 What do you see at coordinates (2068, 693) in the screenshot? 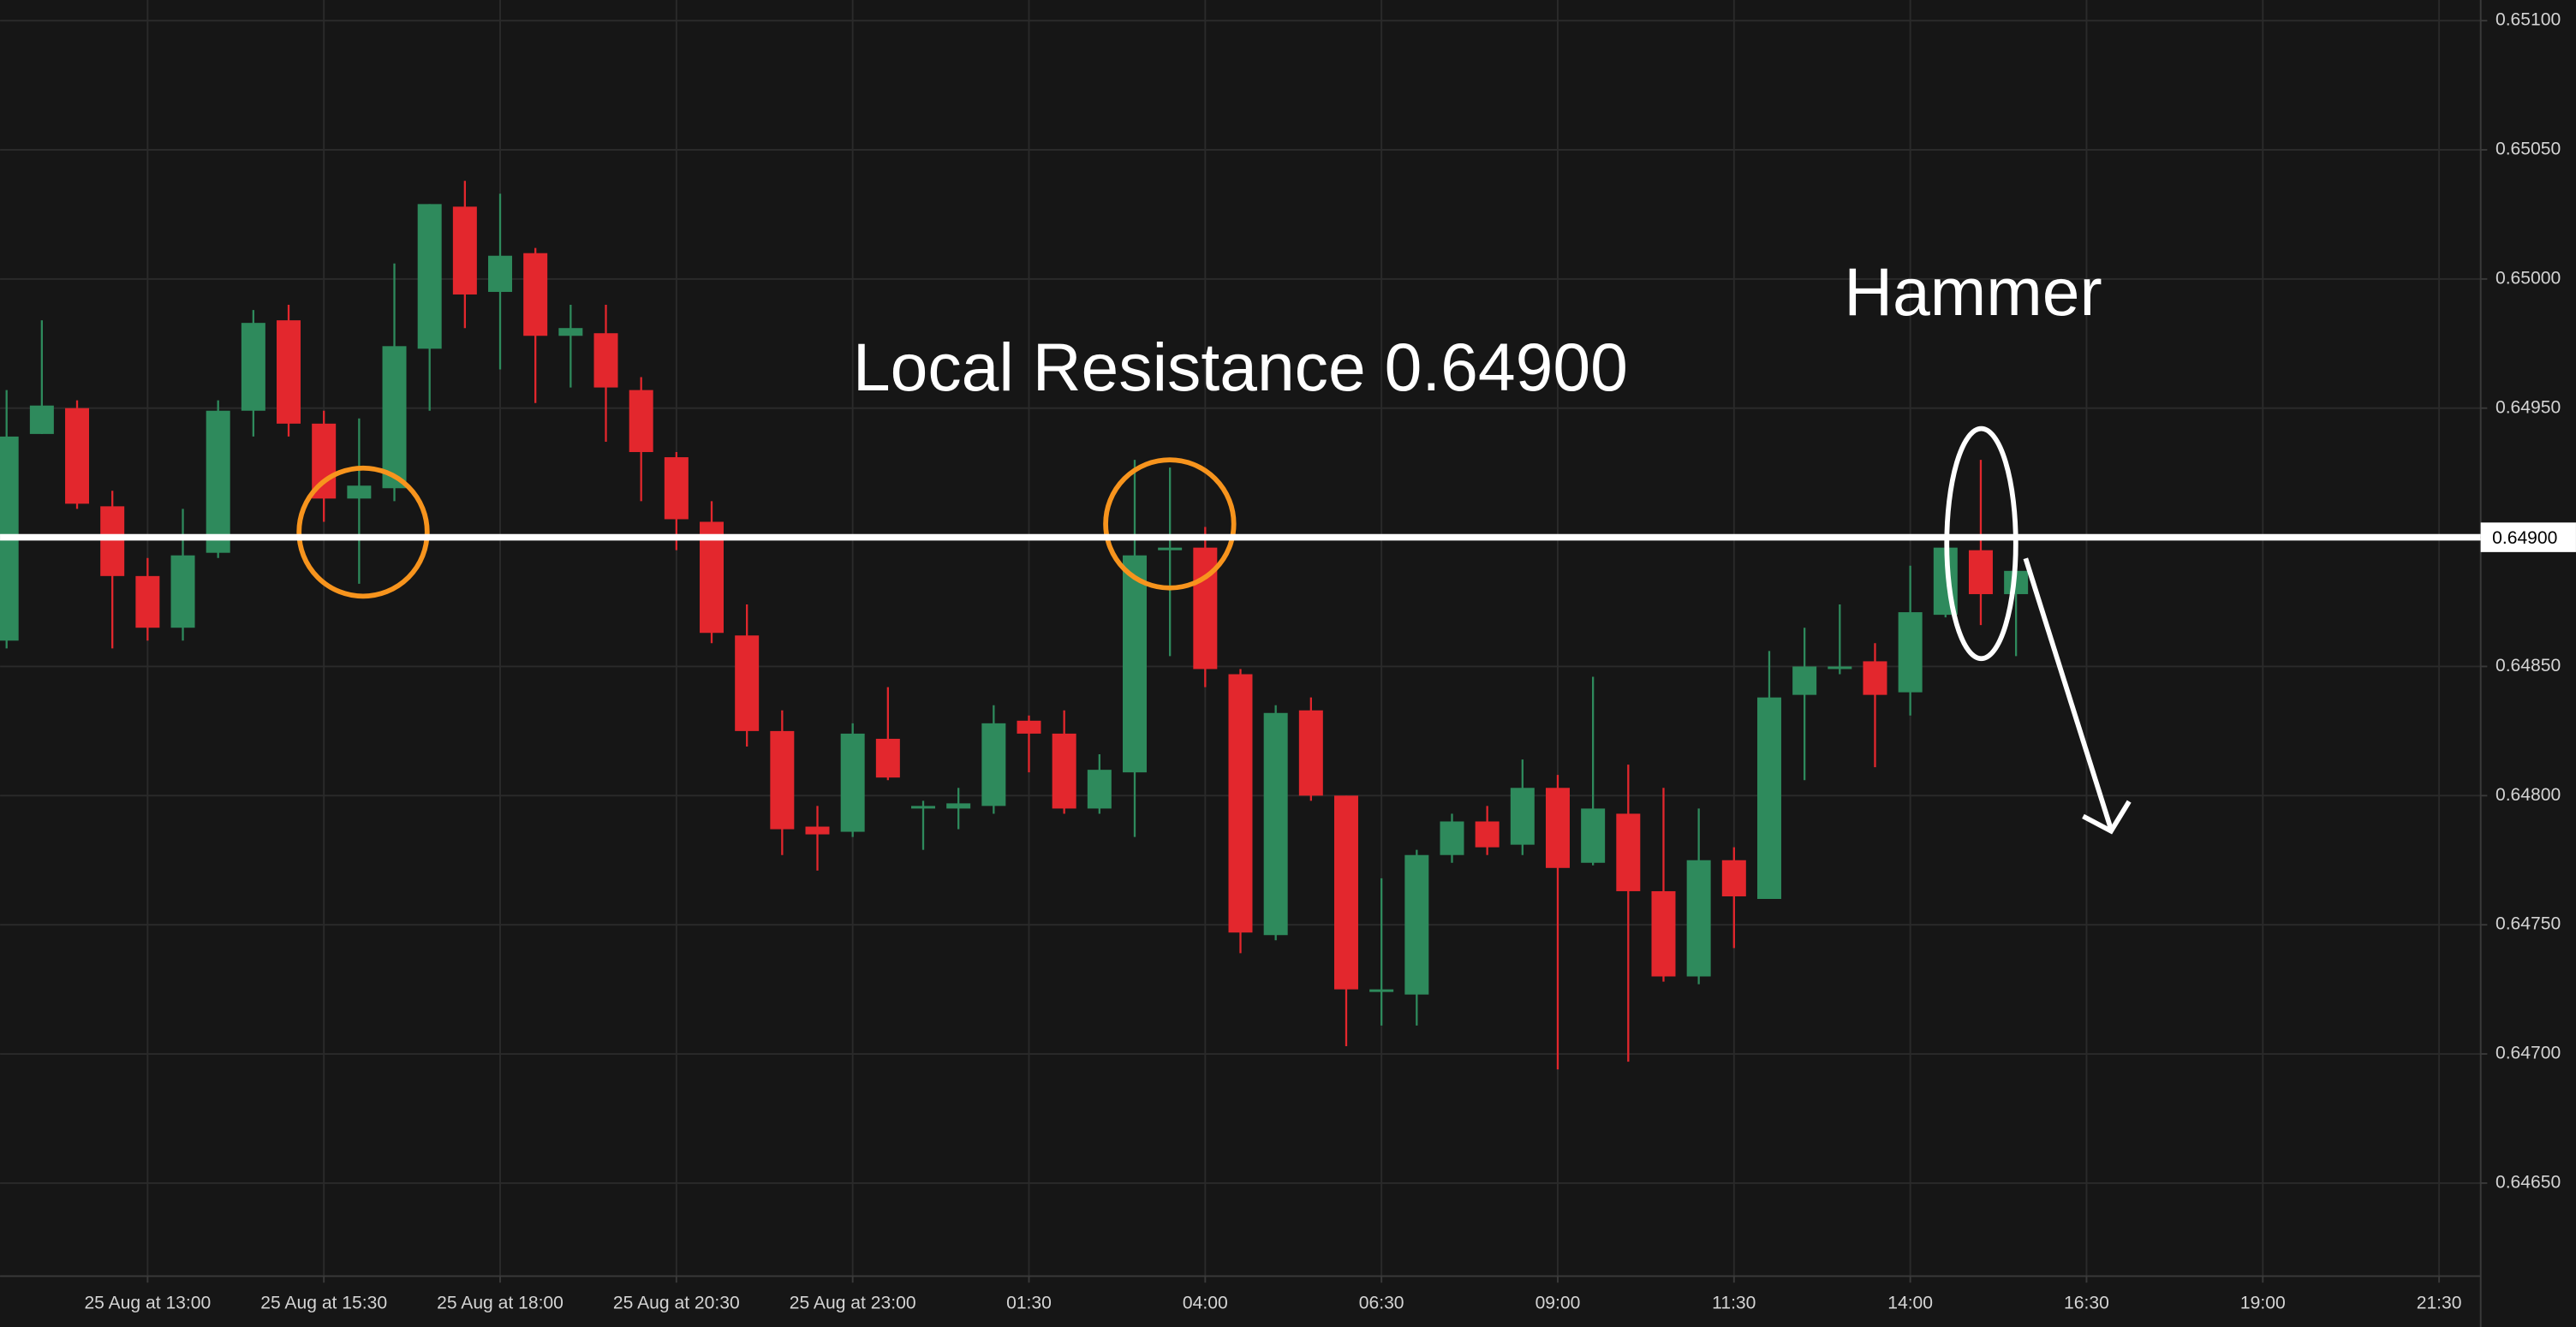
I see `arrow-shaft` at bounding box center [2068, 693].